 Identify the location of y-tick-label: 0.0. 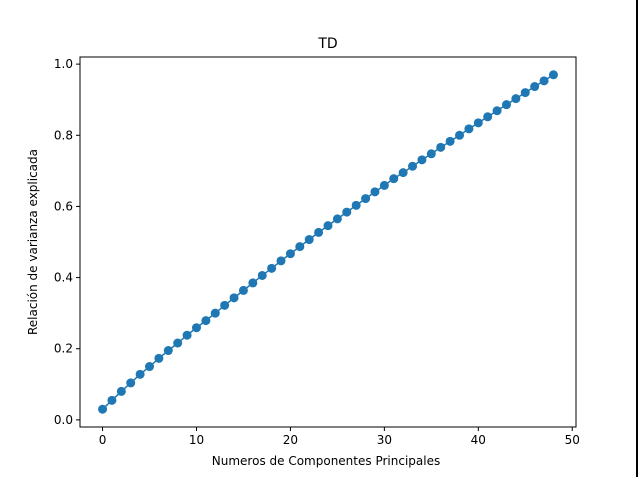
(63, 420).